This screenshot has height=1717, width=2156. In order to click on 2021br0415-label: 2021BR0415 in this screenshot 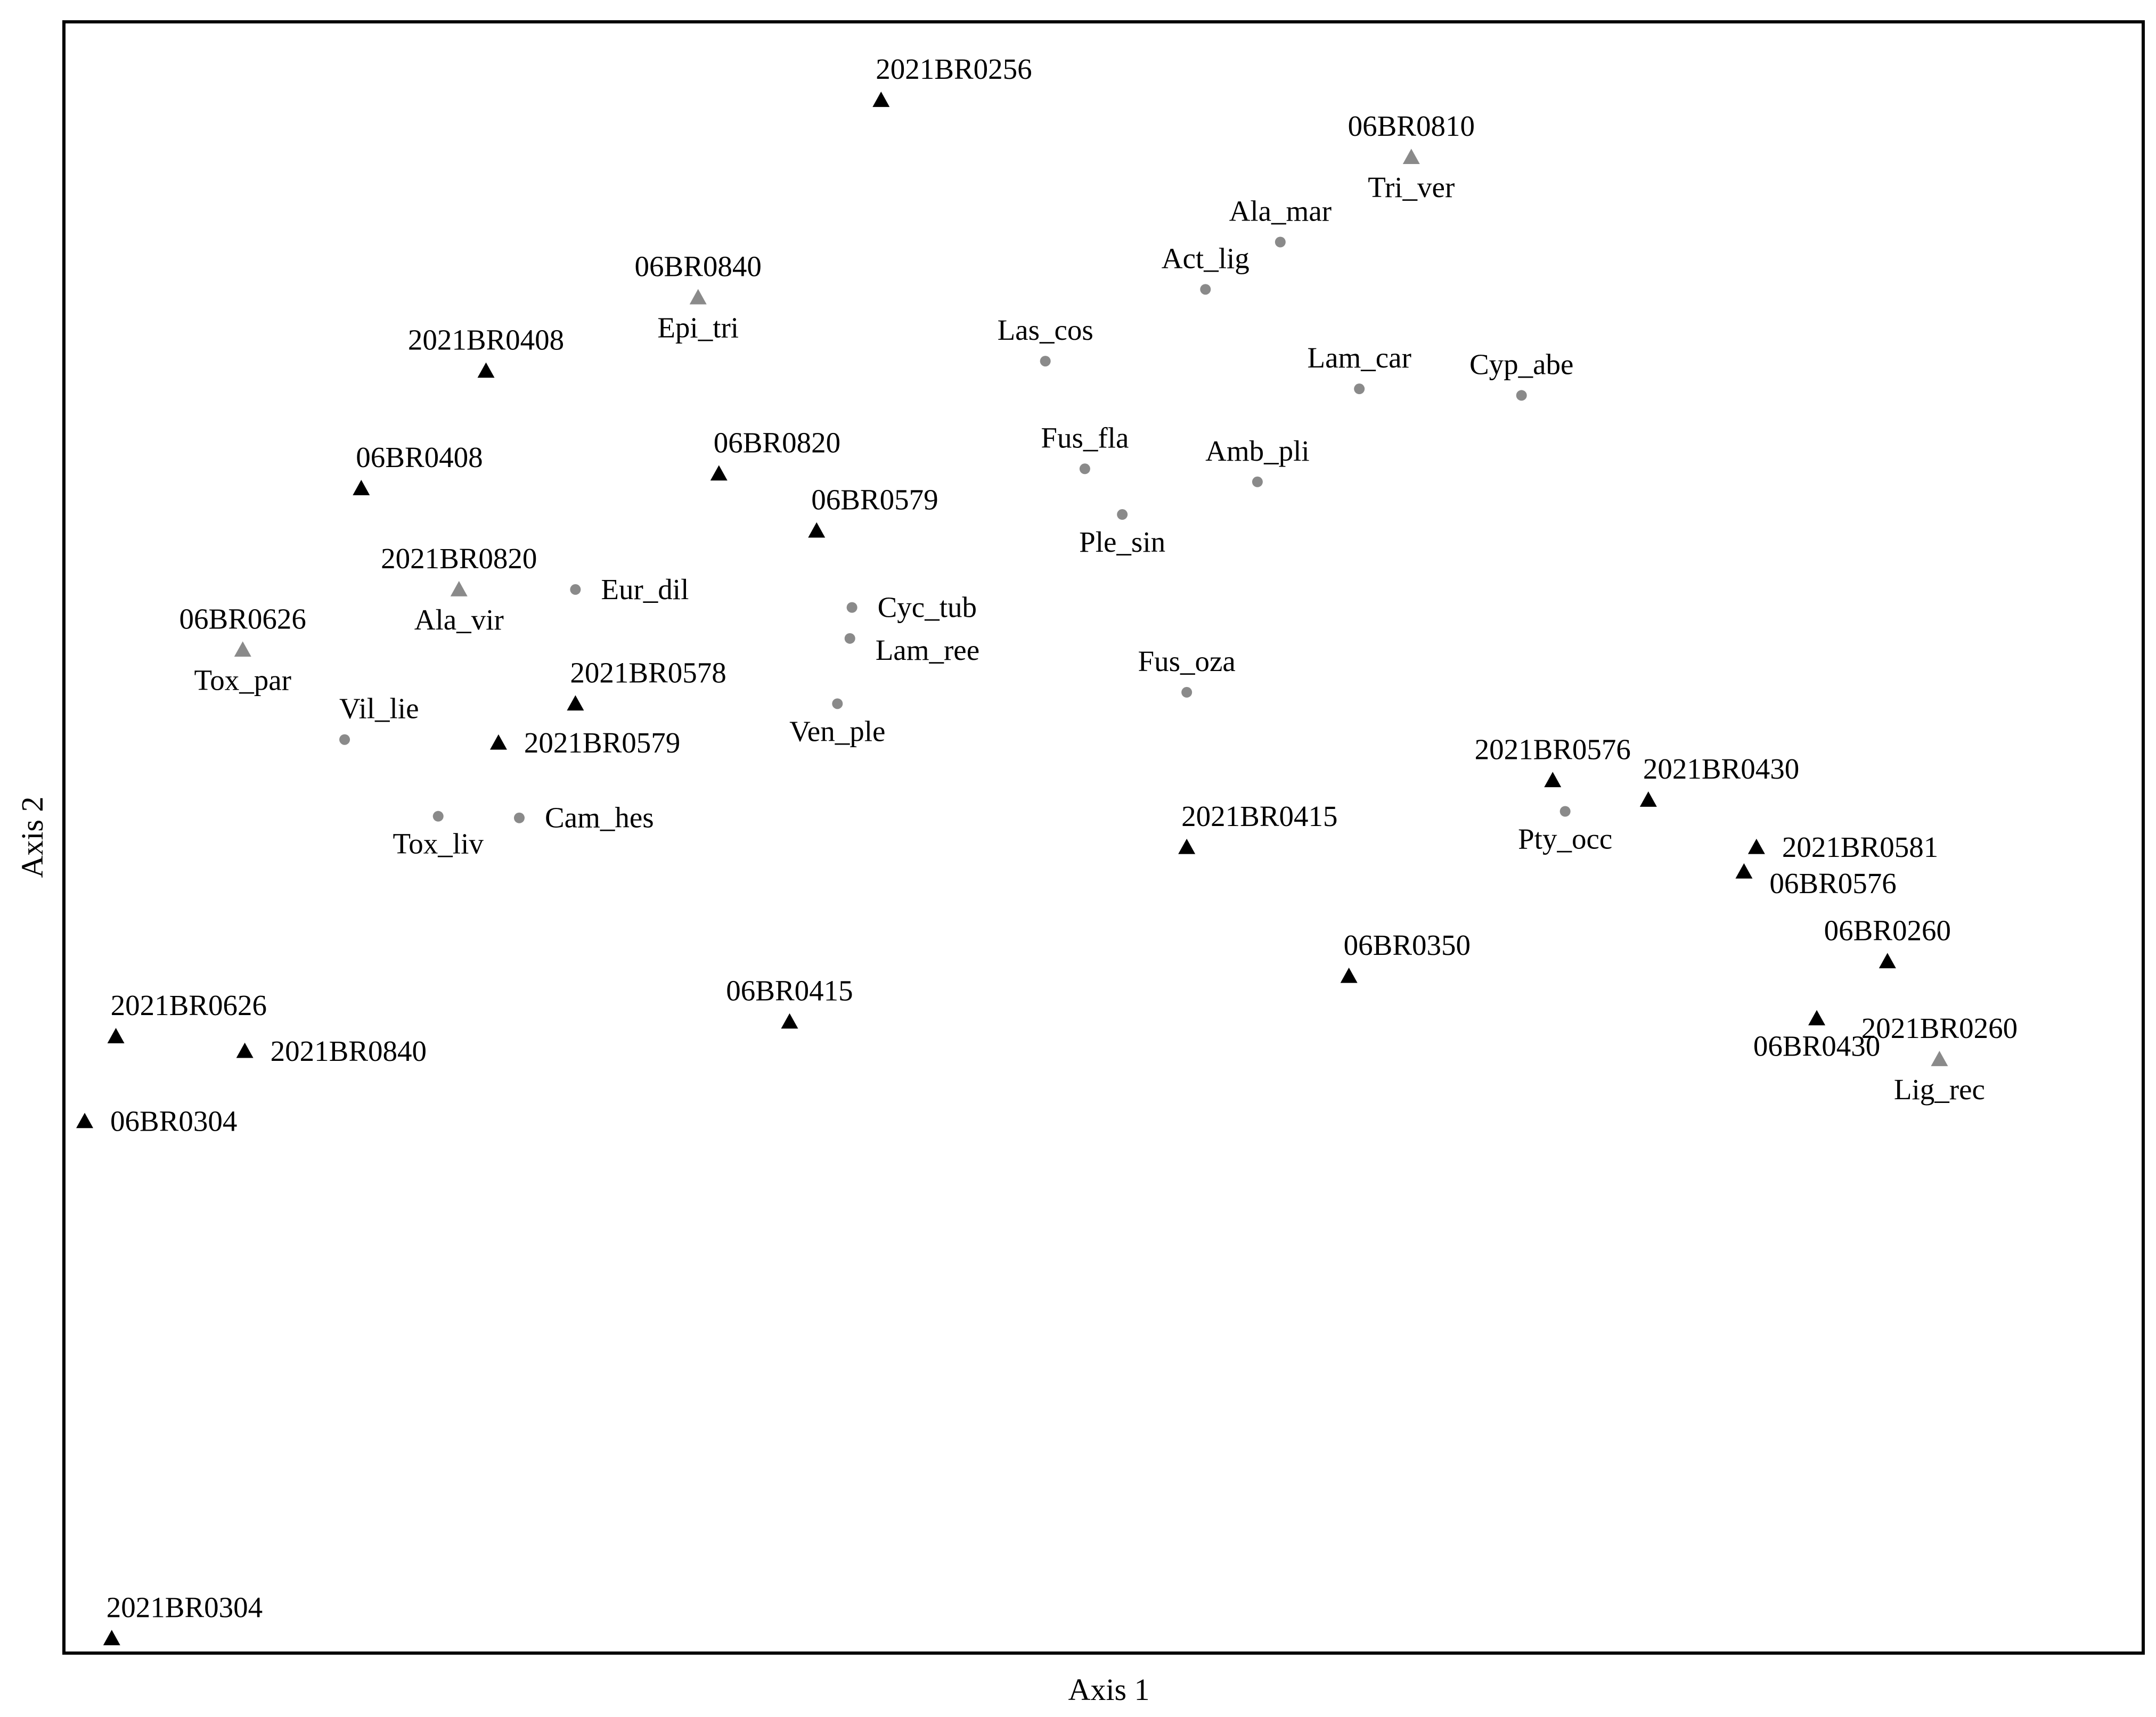, I will do `click(1259, 816)`.